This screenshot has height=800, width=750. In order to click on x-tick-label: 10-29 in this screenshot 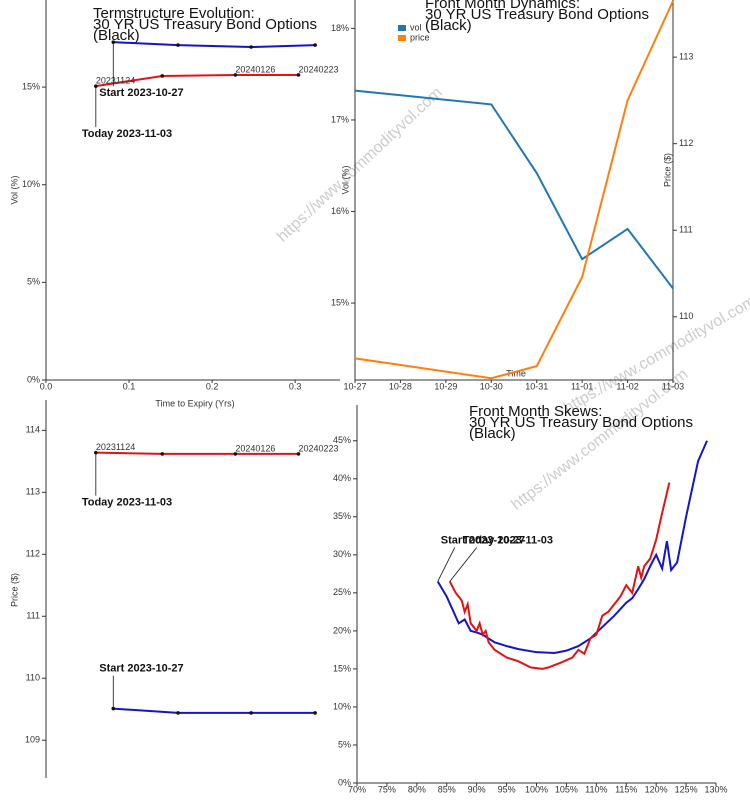, I will do `click(445, 386)`.